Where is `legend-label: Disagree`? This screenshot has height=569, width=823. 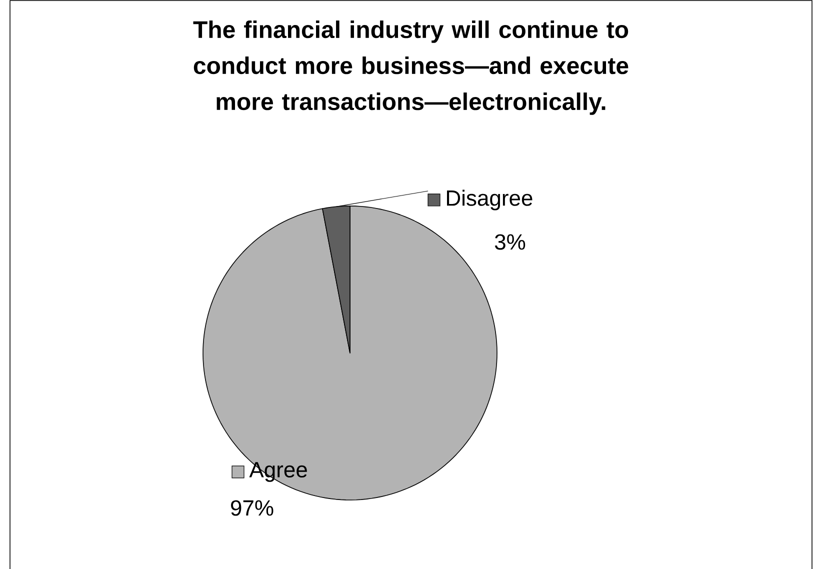 legend-label: Disagree is located at coordinates (489, 200).